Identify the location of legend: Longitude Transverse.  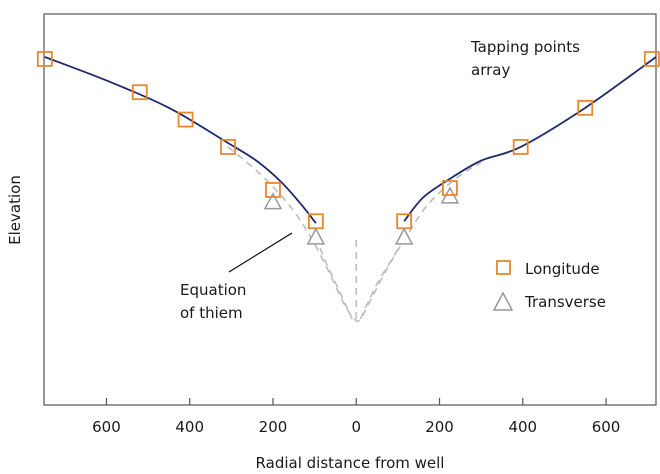
(549, 285).